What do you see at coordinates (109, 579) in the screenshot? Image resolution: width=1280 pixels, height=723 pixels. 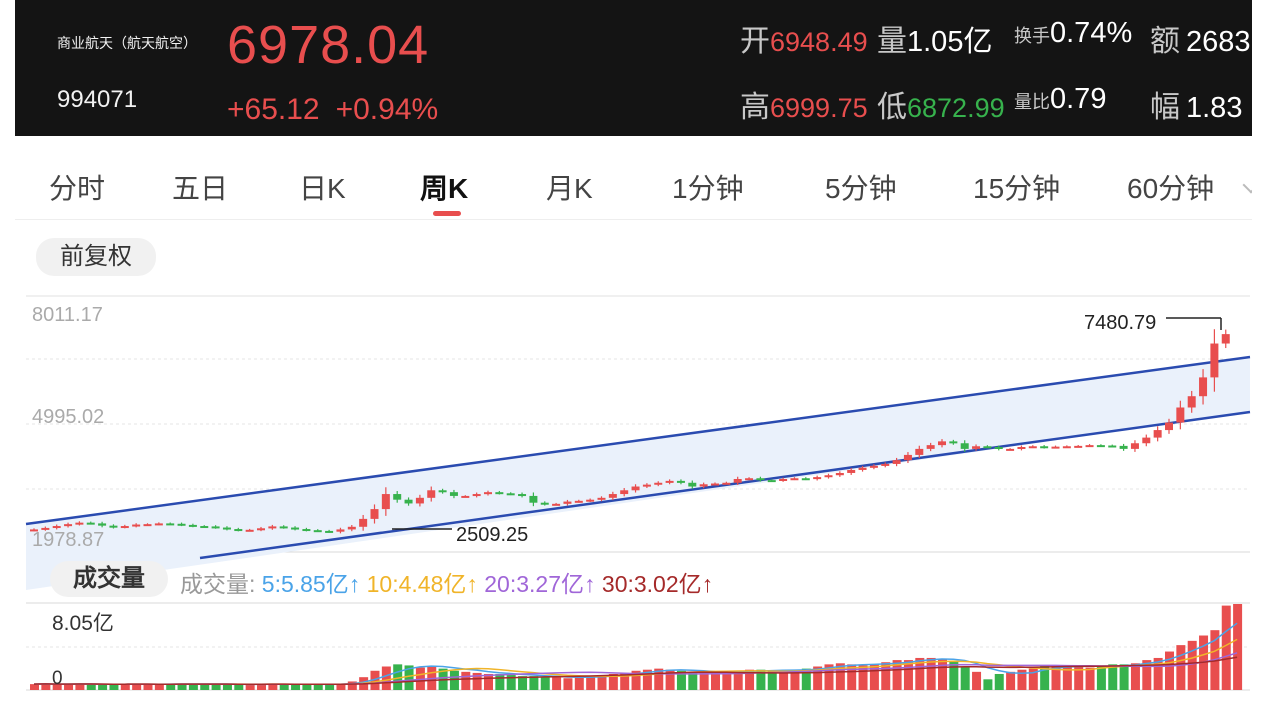 I see `volume-indicator-button: 成交量` at bounding box center [109, 579].